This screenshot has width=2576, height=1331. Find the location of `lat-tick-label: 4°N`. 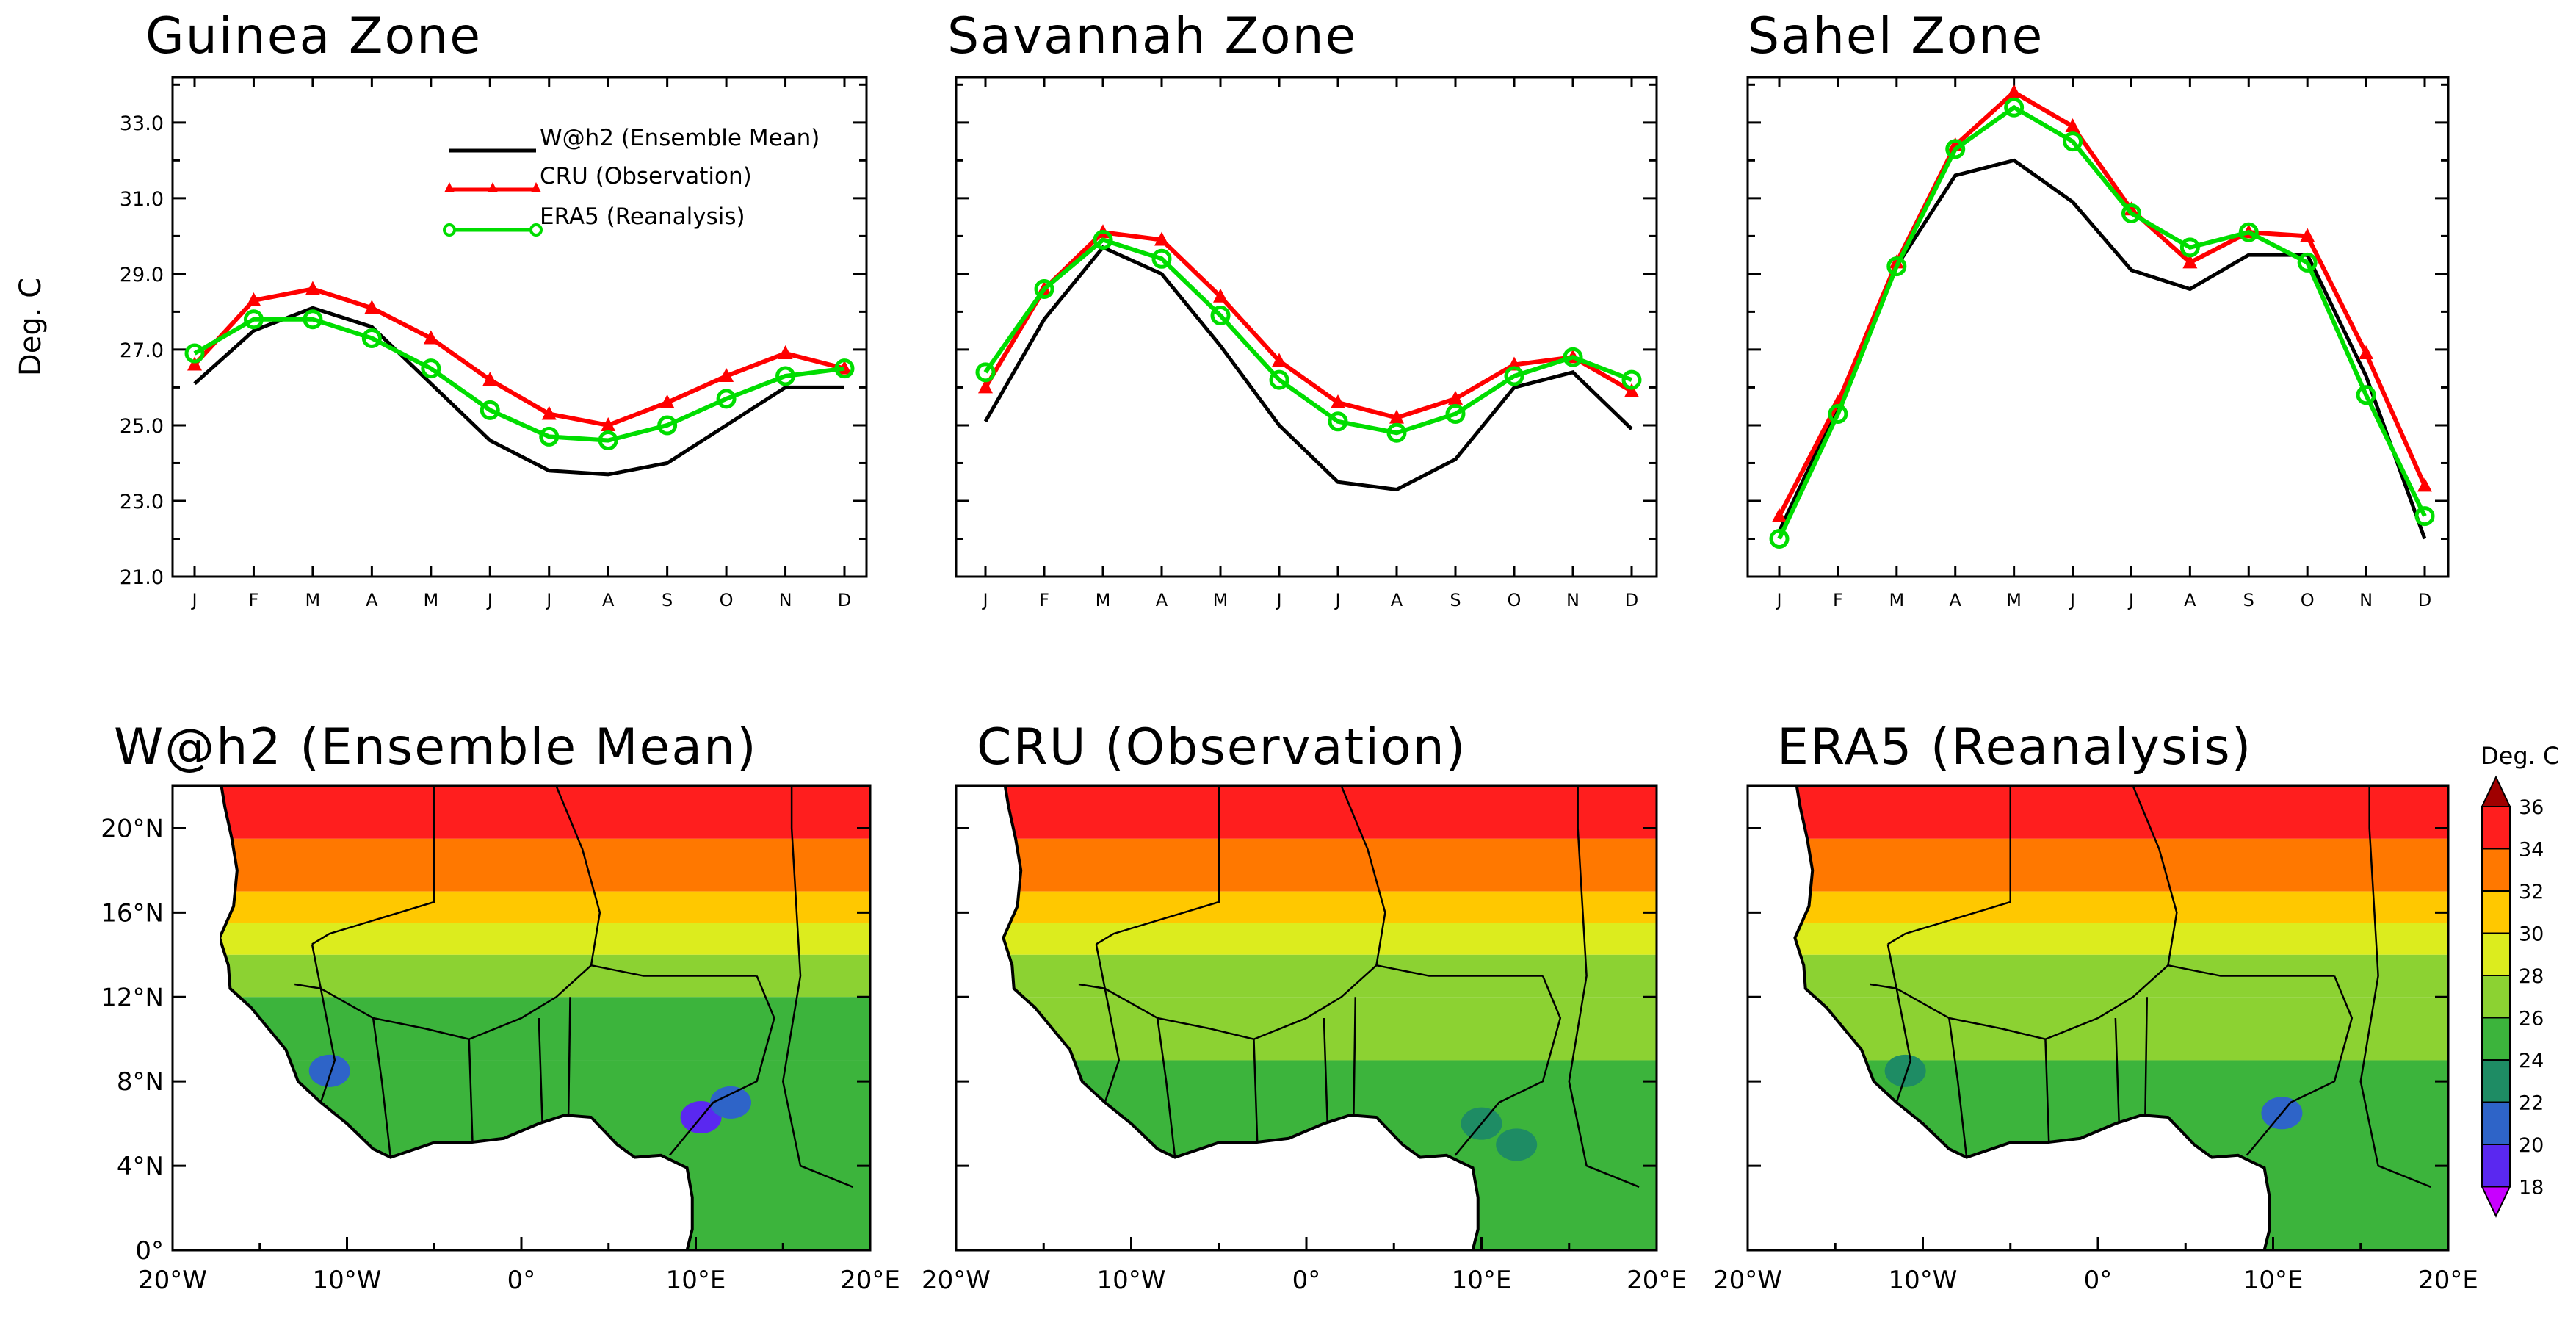

lat-tick-label: 4°N is located at coordinates (140, 1167).